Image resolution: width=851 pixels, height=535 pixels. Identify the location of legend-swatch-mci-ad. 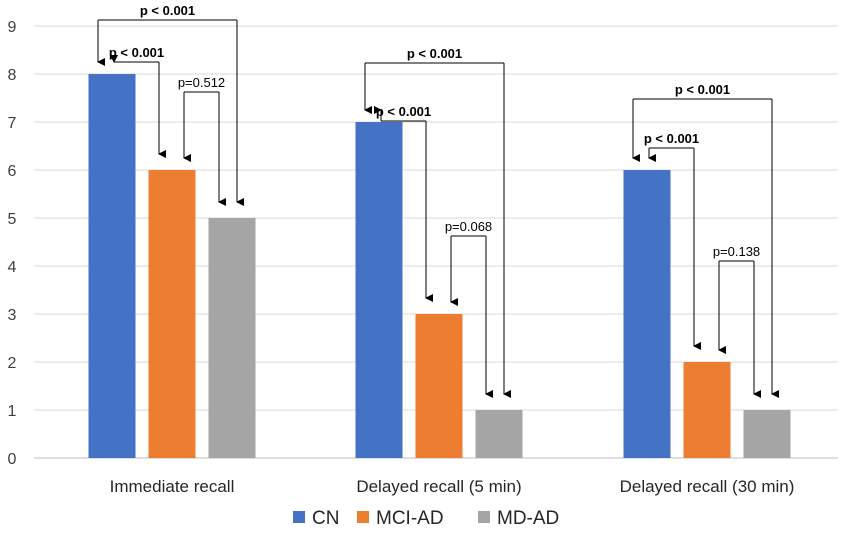
(363, 517).